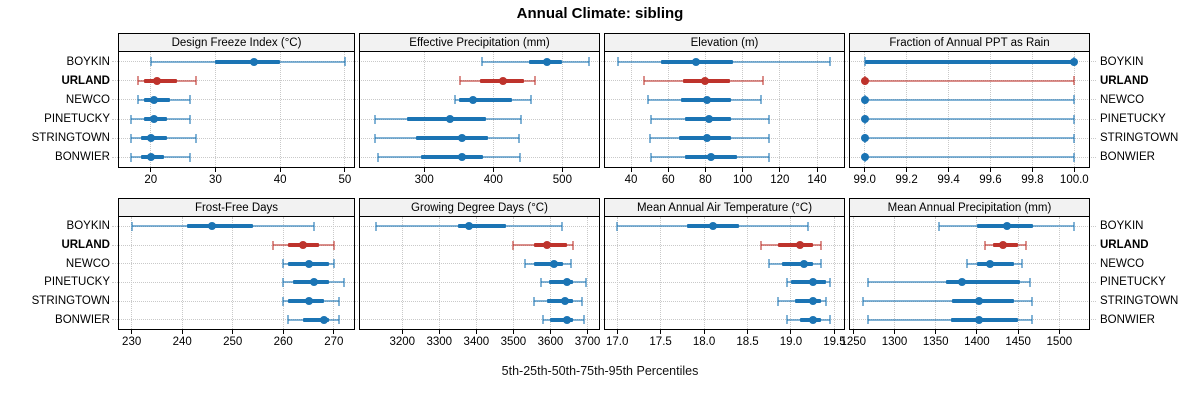 The height and width of the screenshot is (400, 1200). What do you see at coordinates (834, 342) in the screenshot?
I see `x-tick-label: 19.5` at bounding box center [834, 342].